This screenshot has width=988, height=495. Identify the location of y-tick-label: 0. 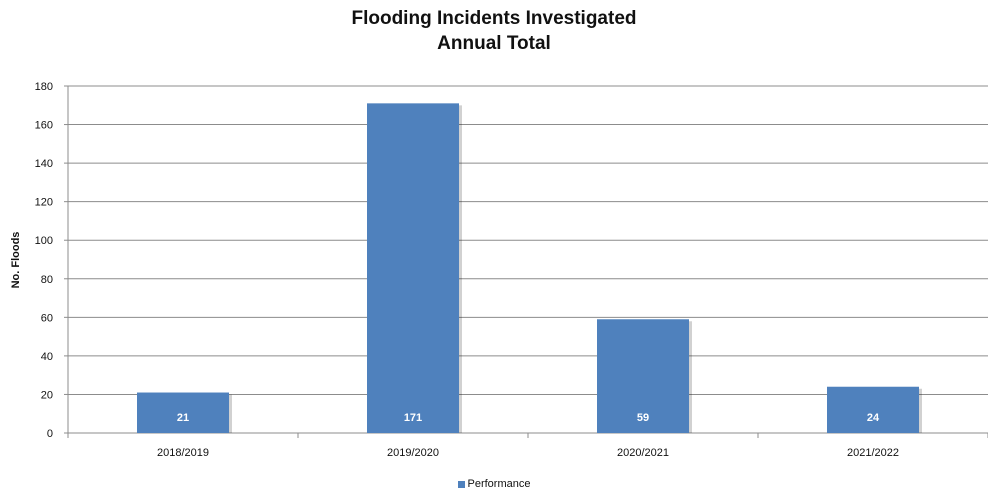
(50, 434).